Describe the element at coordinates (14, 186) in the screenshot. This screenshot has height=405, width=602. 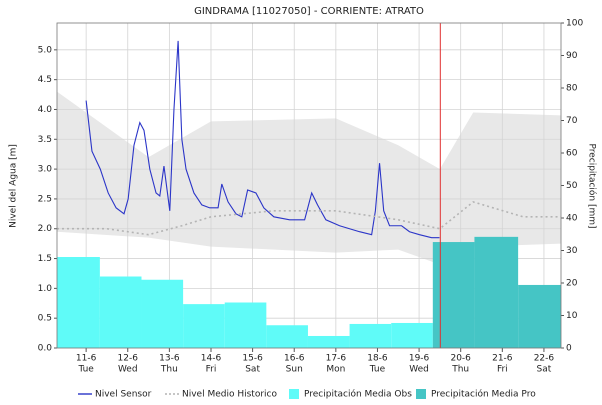
I see `y-axis-label: Nivel del Agua [m]` at that location.